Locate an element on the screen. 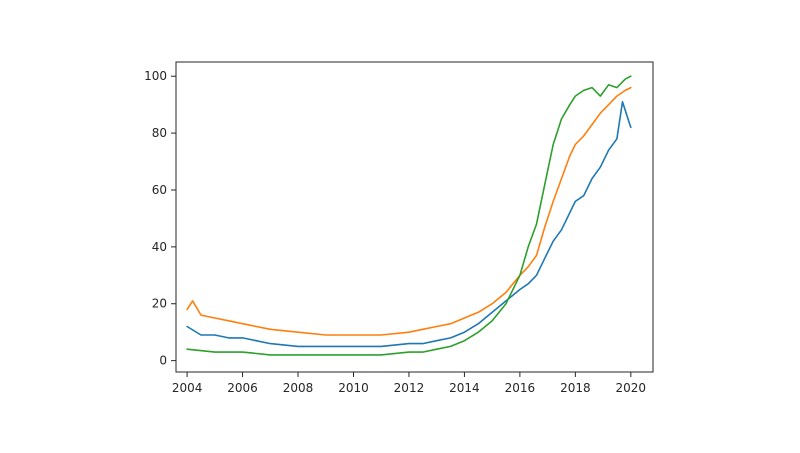 The image size is (800, 453). y-tick-label: 20 is located at coordinates (159, 304).